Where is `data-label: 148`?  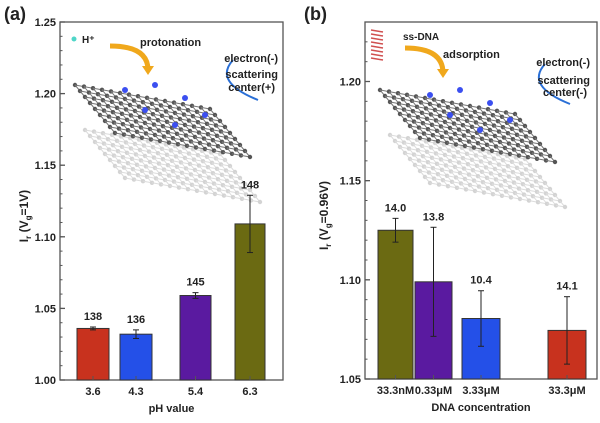 data-label: 148 is located at coordinates (250, 185).